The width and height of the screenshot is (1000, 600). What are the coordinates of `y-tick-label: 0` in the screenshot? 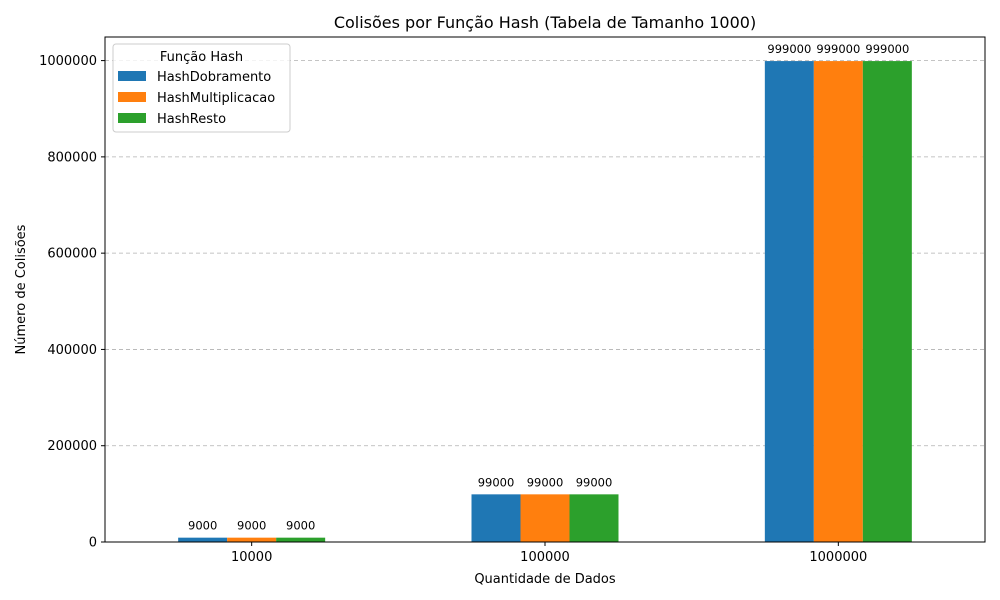 It's located at (93, 543).